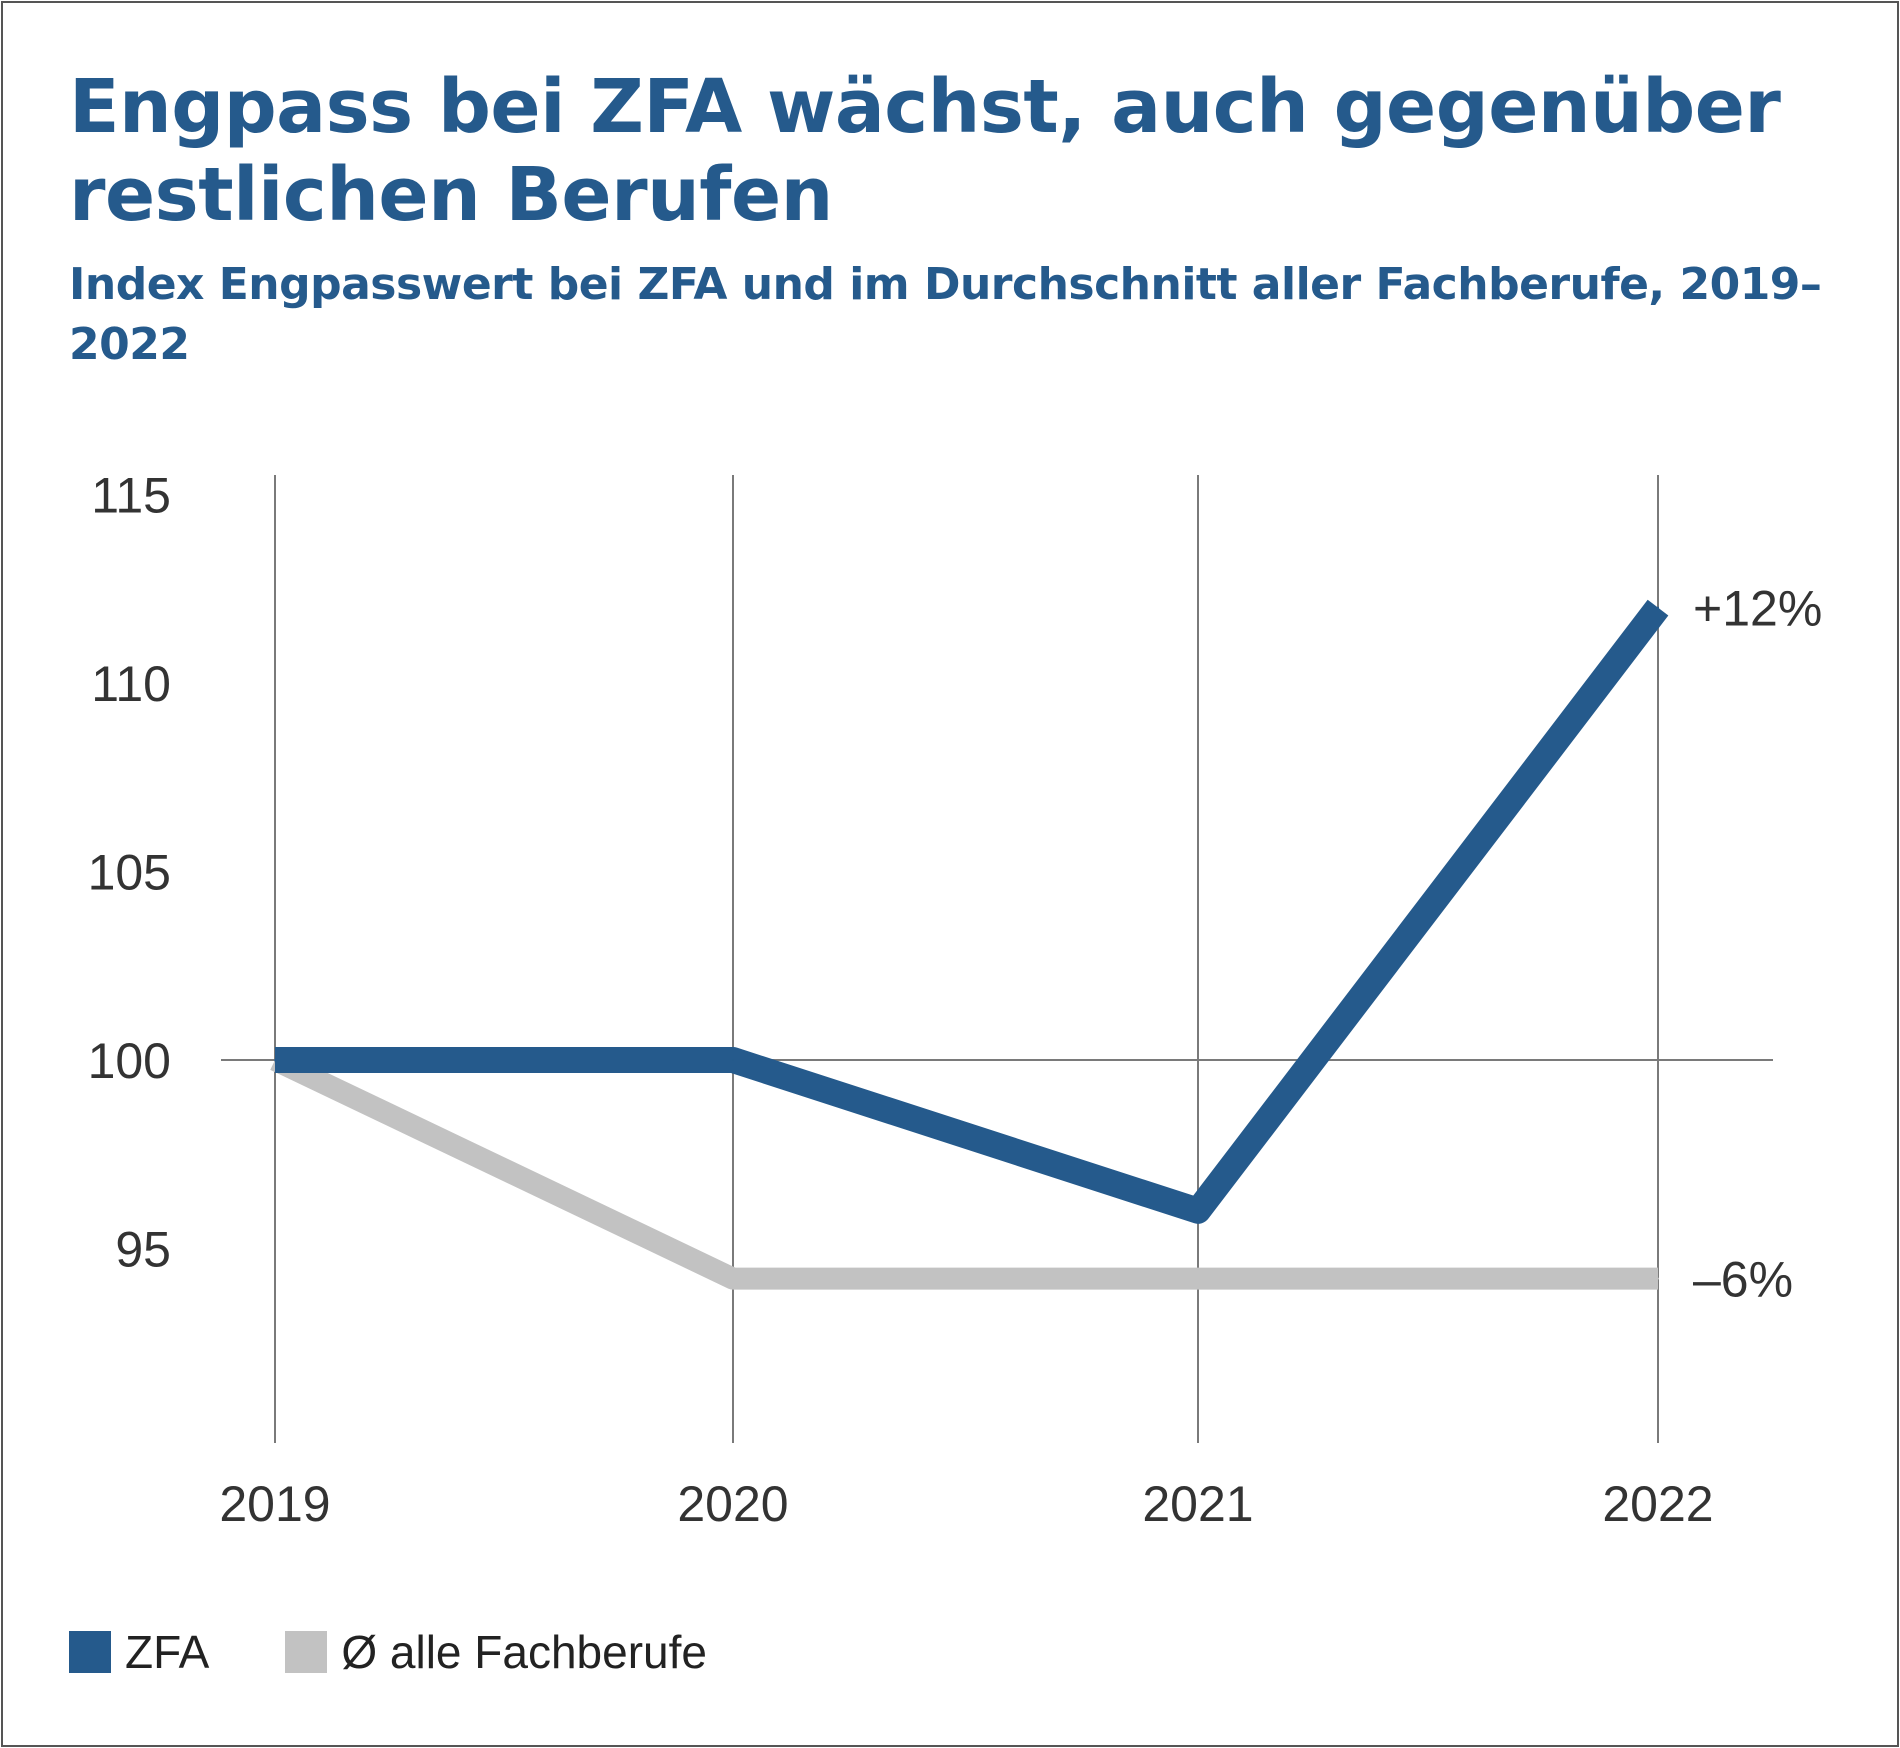 Image resolution: width=1900 pixels, height=1748 pixels. I want to click on legend-swatch-avg, so click(306, 1652).